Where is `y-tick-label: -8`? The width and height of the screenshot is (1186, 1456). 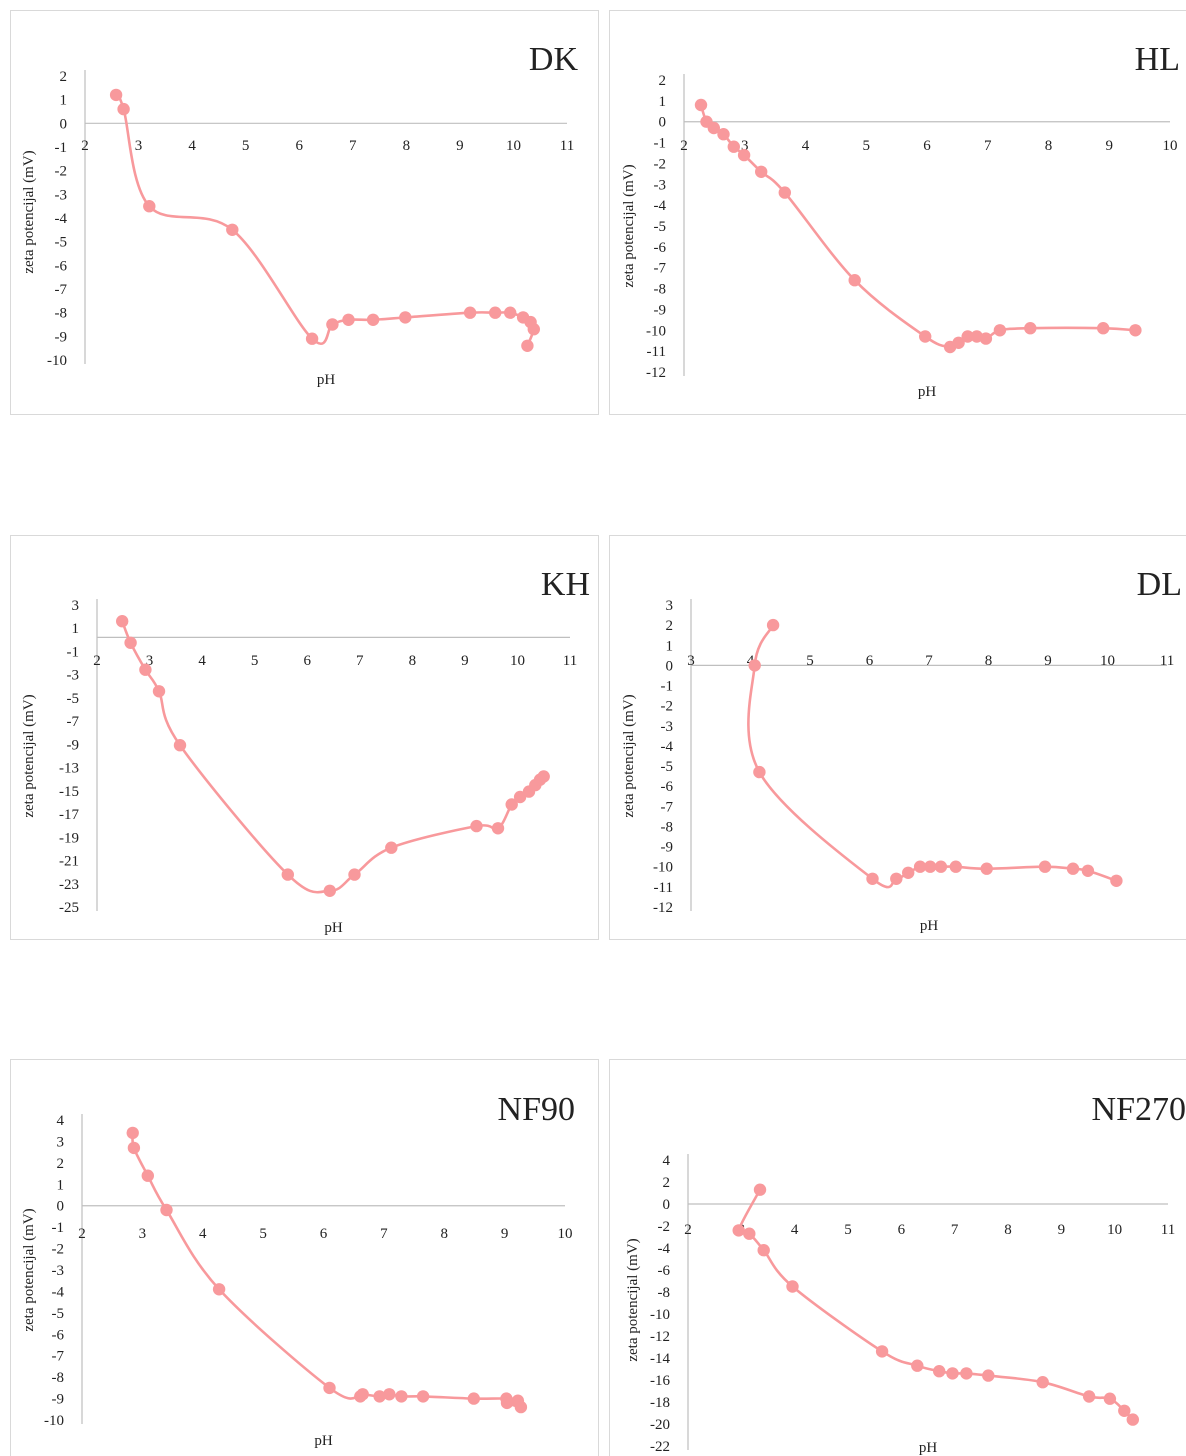
y-tick-label: -8 is located at coordinates (667, 827).